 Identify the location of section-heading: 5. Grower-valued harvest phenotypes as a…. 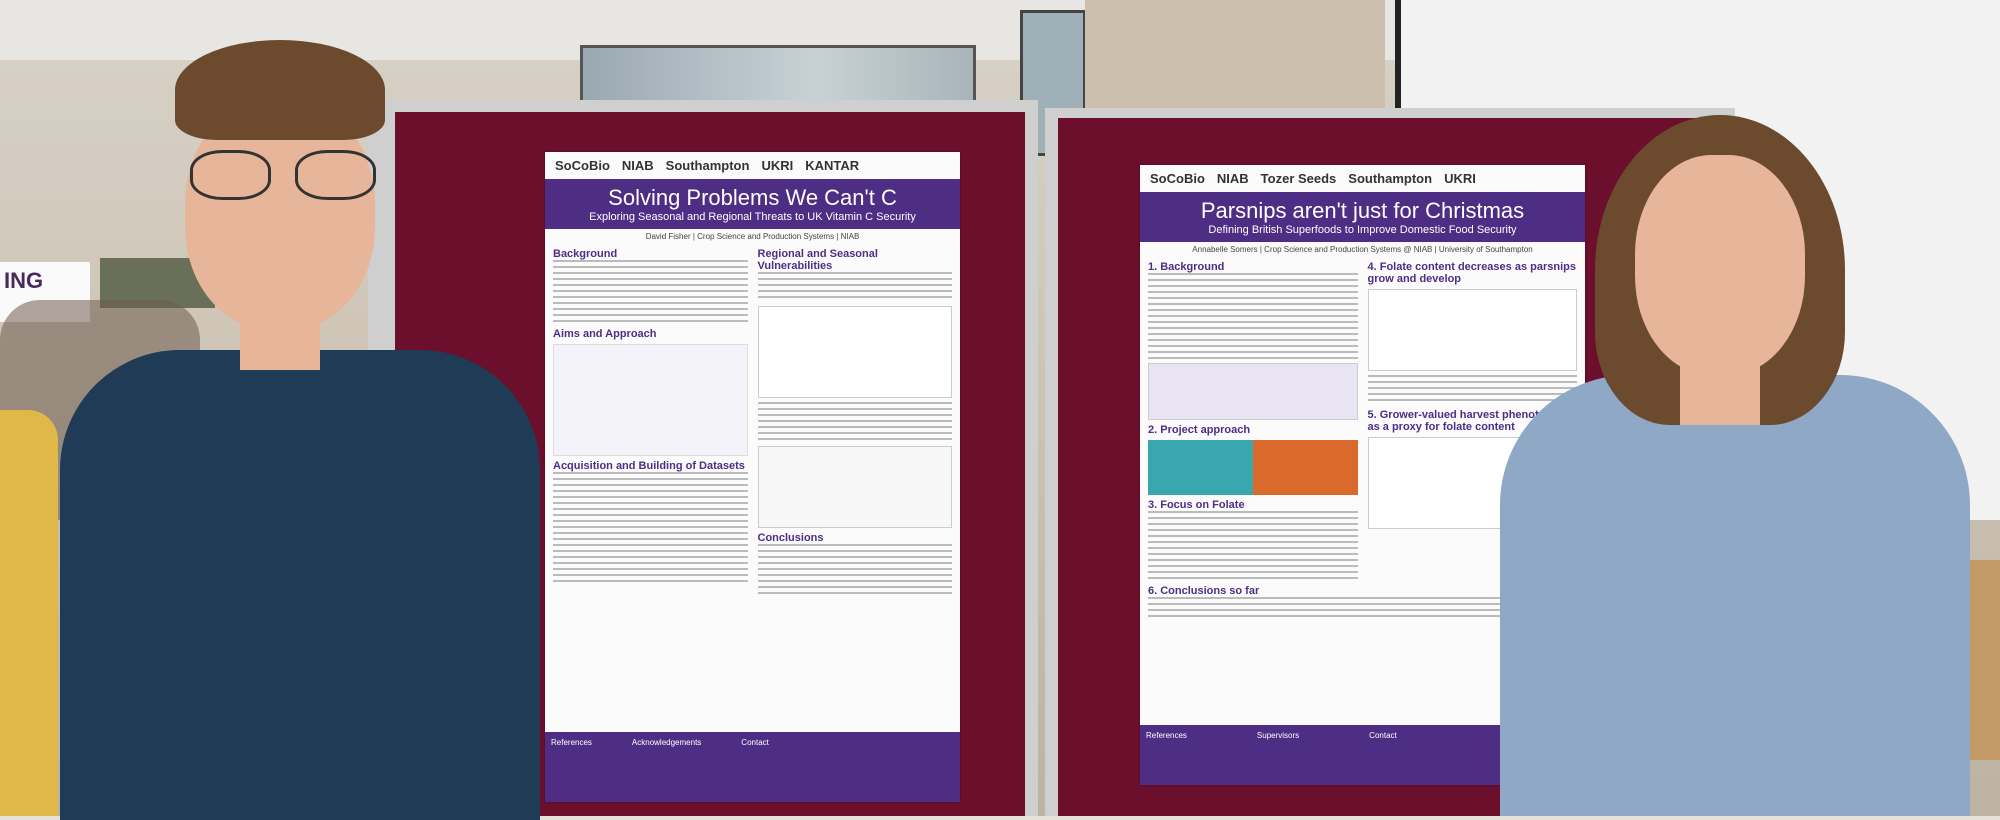
(1465, 421).